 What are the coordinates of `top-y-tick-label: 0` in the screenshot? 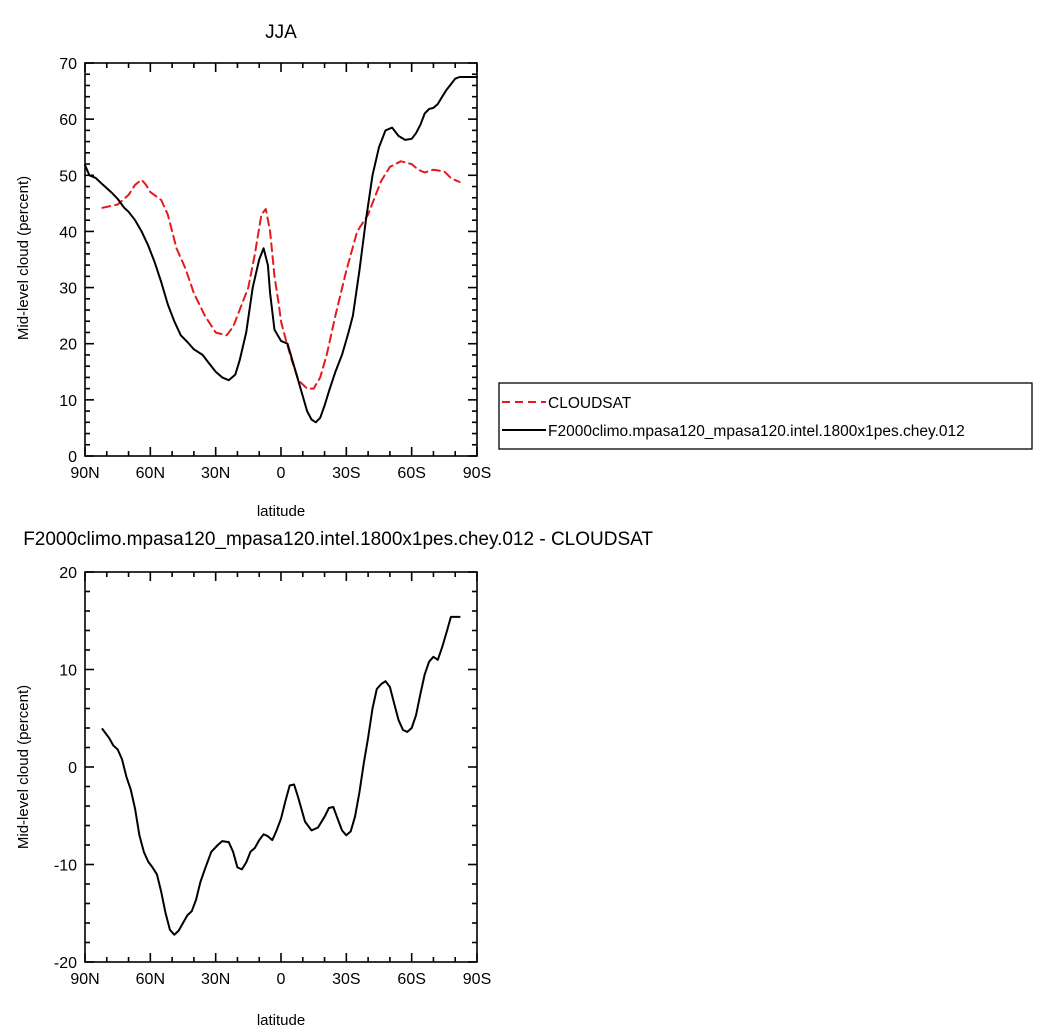 It's located at (72, 457).